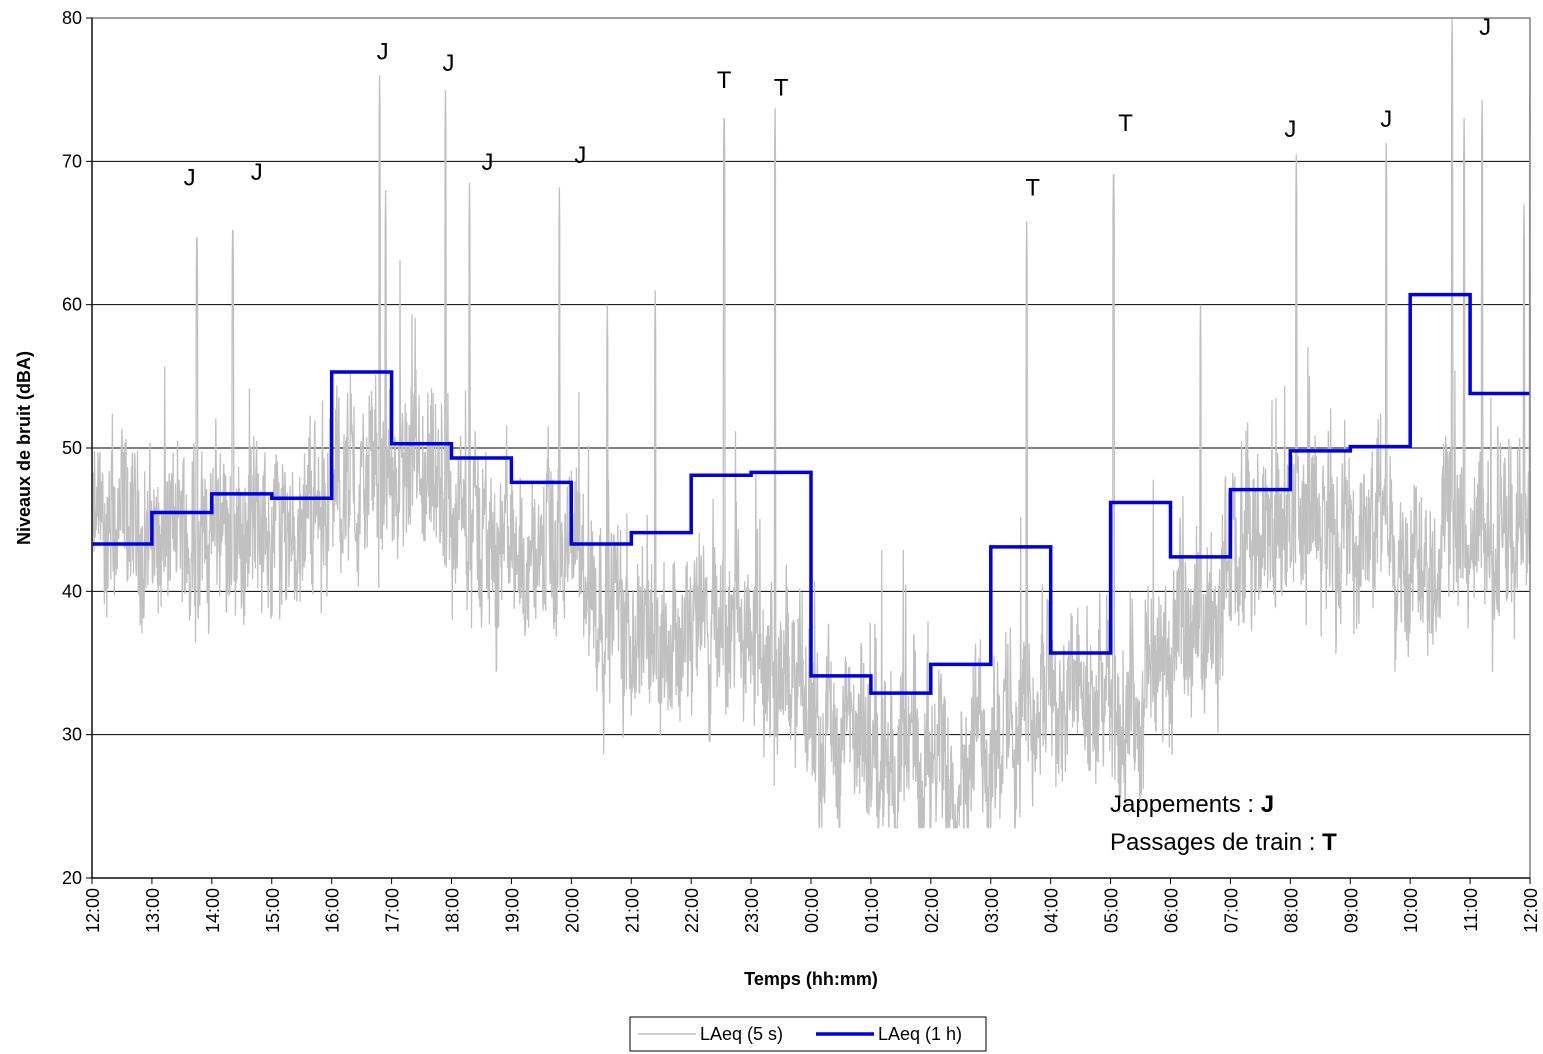 The height and width of the screenshot is (1054, 1543). Describe the element at coordinates (992, 910) in the screenshot. I see `x-tick-label: 03:00` at that location.